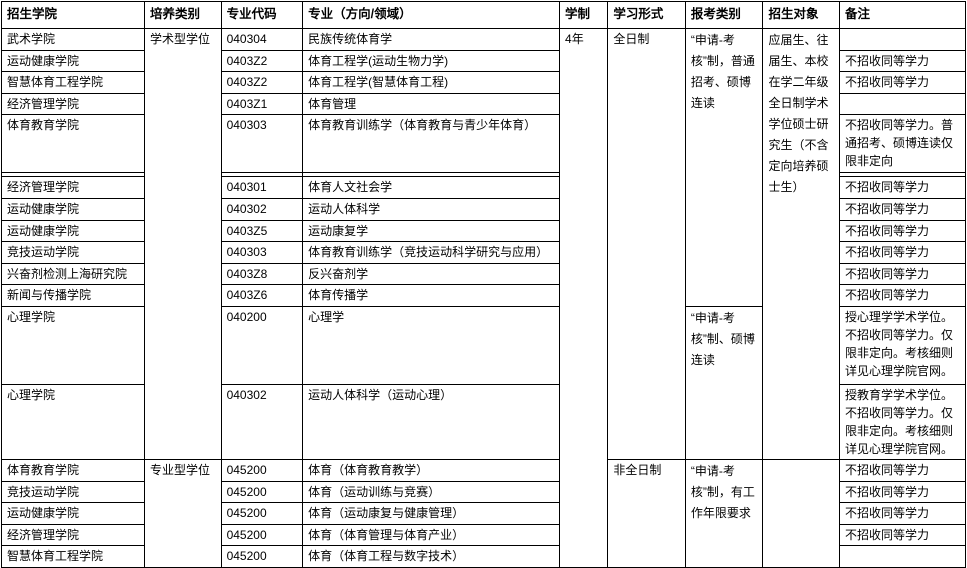  What do you see at coordinates (73, 274) in the screenshot?
I see `cell-college: 兴奋剂检测上海研究院` at bounding box center [73, 274].